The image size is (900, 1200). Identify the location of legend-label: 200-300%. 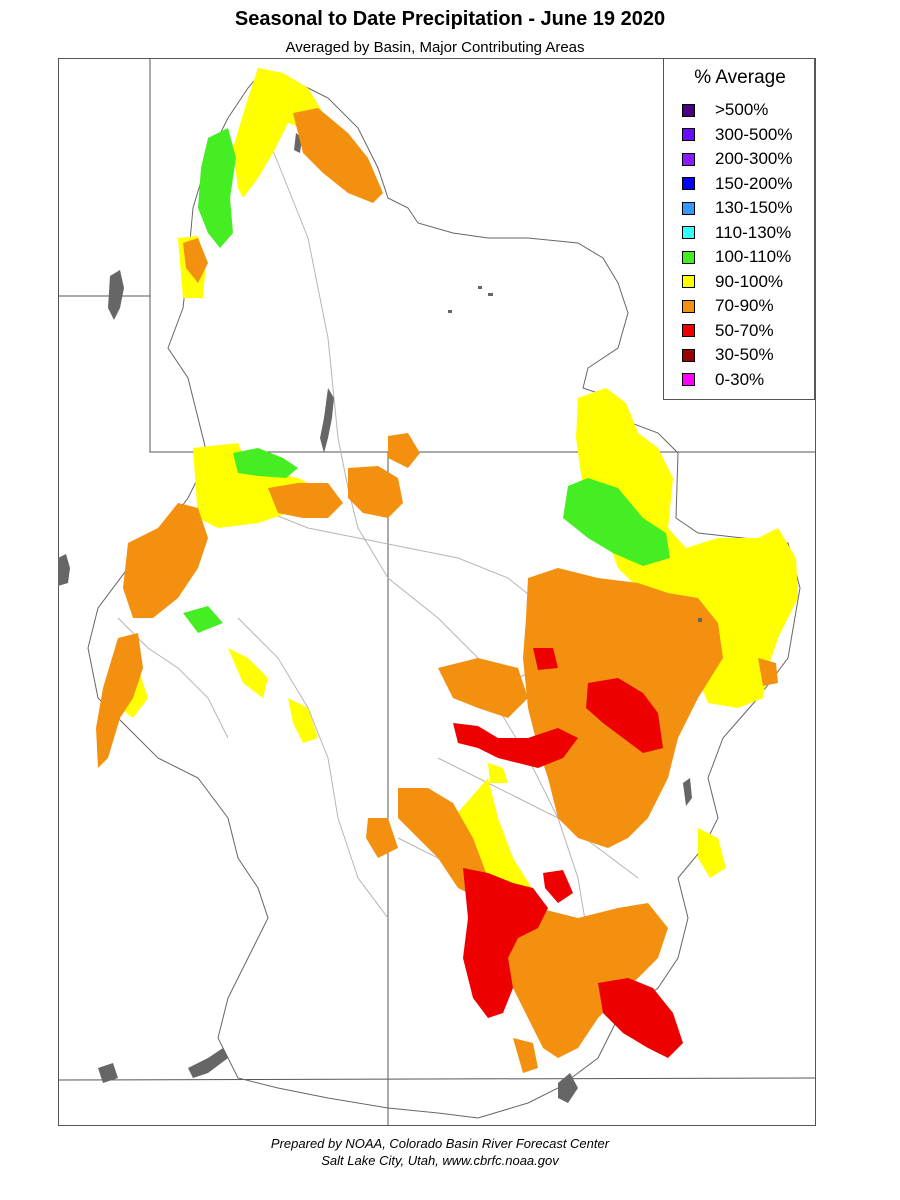
(754, 158).